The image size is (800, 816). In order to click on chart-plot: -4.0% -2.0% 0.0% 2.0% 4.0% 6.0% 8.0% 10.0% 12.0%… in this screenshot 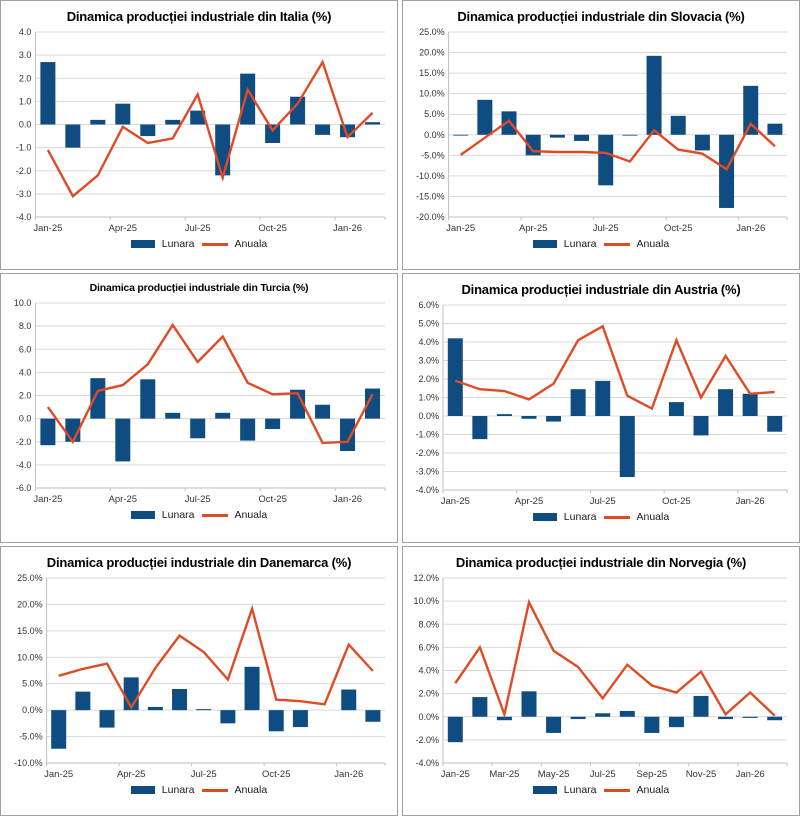, I will do `click(600, 676)`.